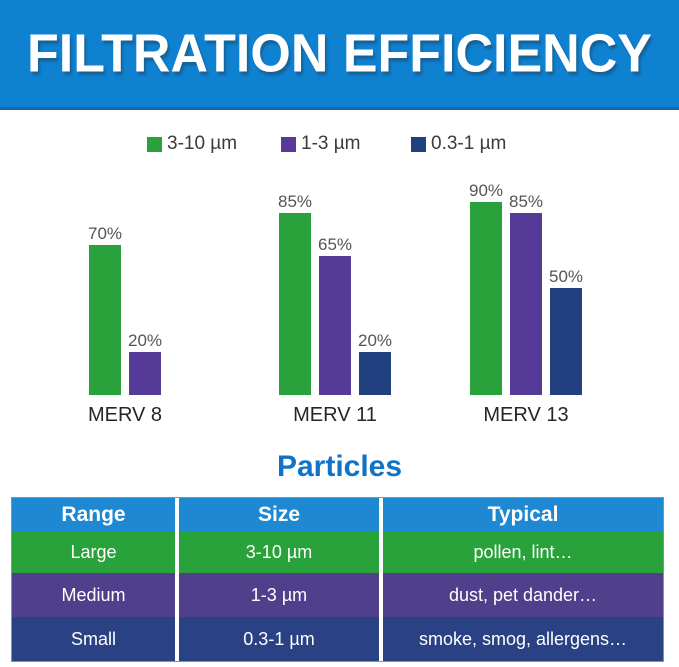  I want to click on table-cell-size: 1-3 µm, so click(279, 595).